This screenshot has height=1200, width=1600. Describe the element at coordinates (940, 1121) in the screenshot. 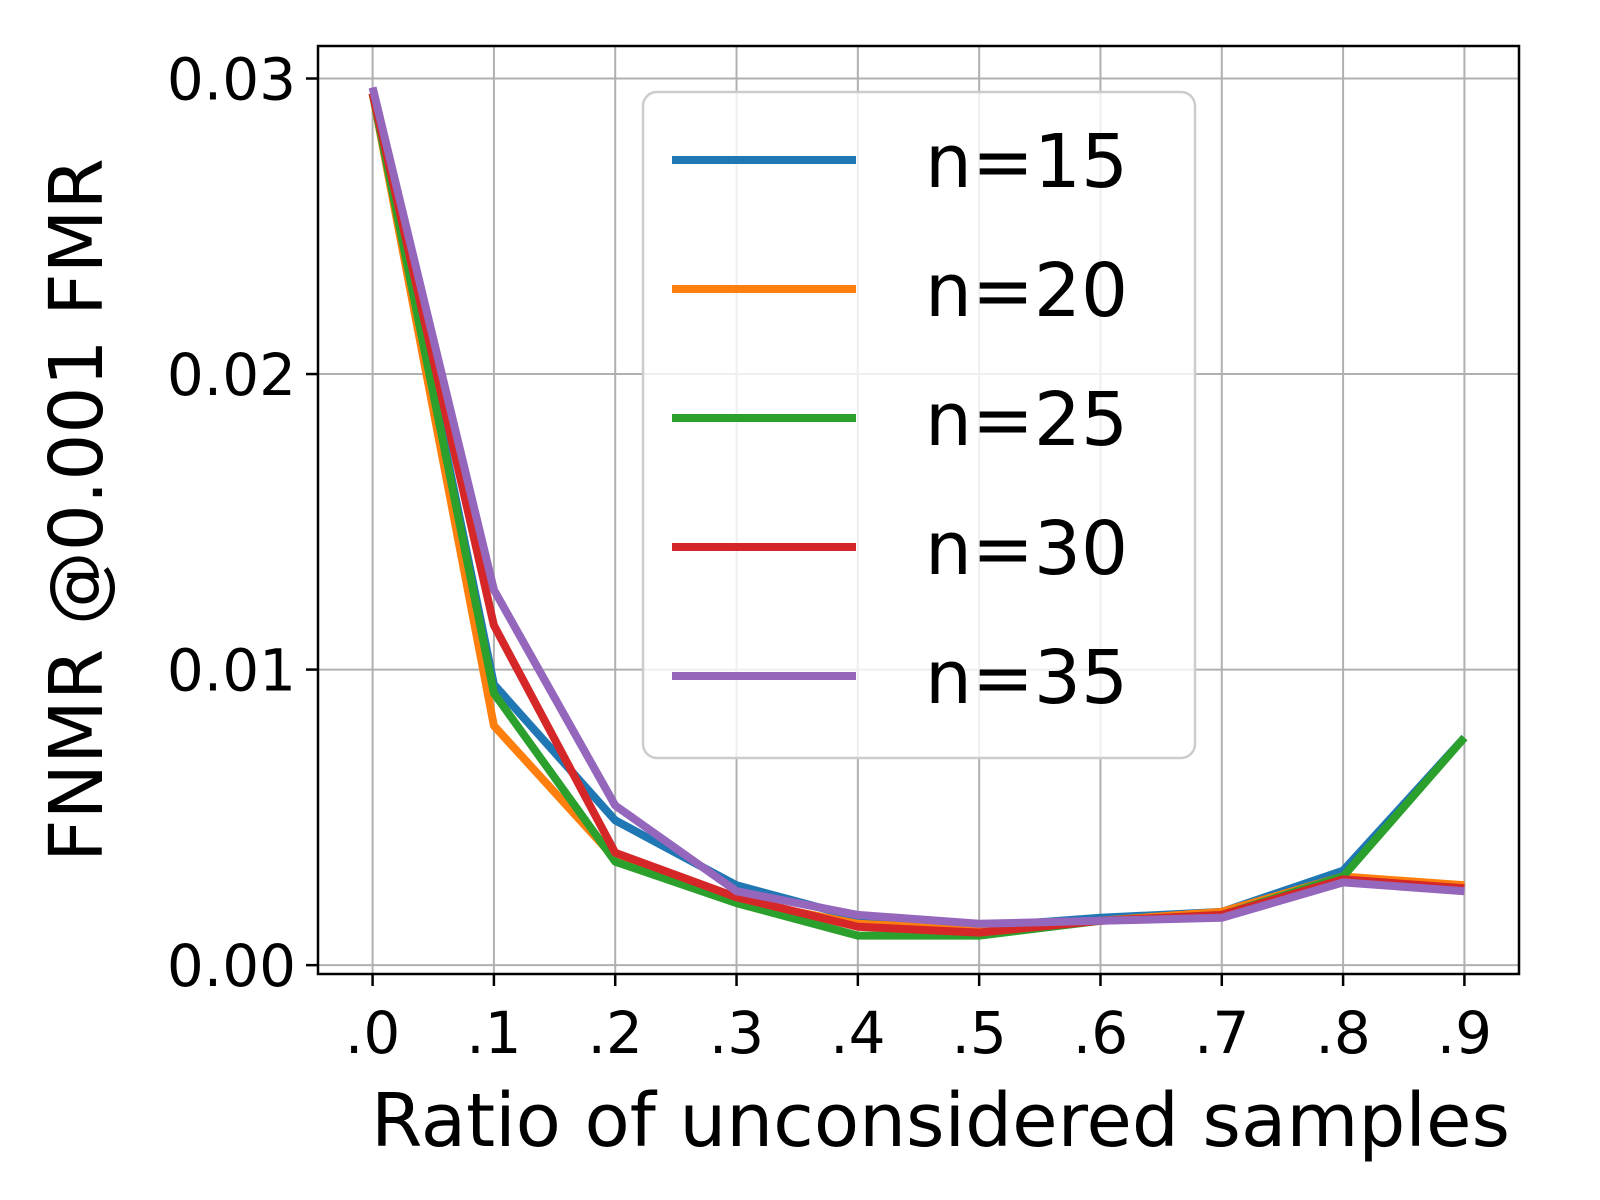

I see `x-axis-title: Ratio of unconsidered samples` at that location.